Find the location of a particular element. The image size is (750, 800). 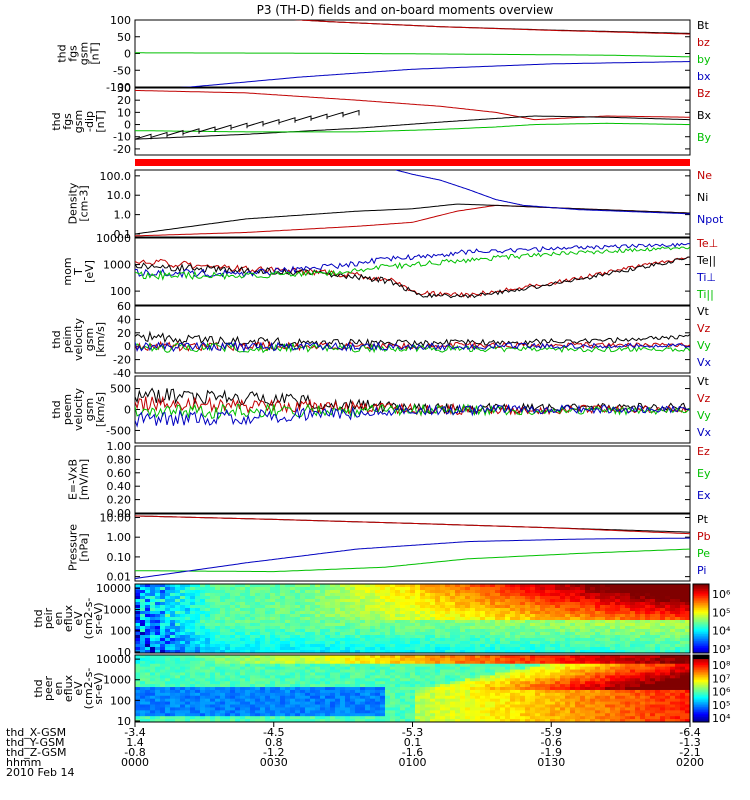

colorbar-cell is located at coordinates (701, 636).